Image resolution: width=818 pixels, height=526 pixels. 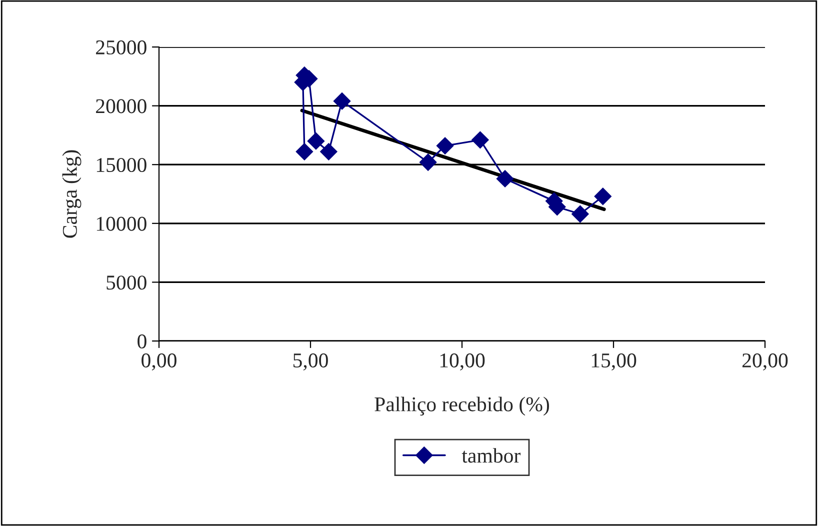 I want to click on x-tick-label: 0,00, so click(x=159, y=361).